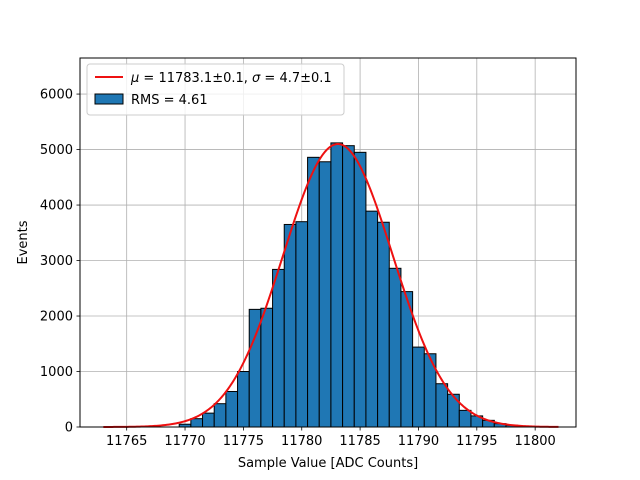 This screenshot has height=480, width=640. Describe the element at coordinates (126, 441) in the screenshot. I see `x-tick-label: 11765` at that location.